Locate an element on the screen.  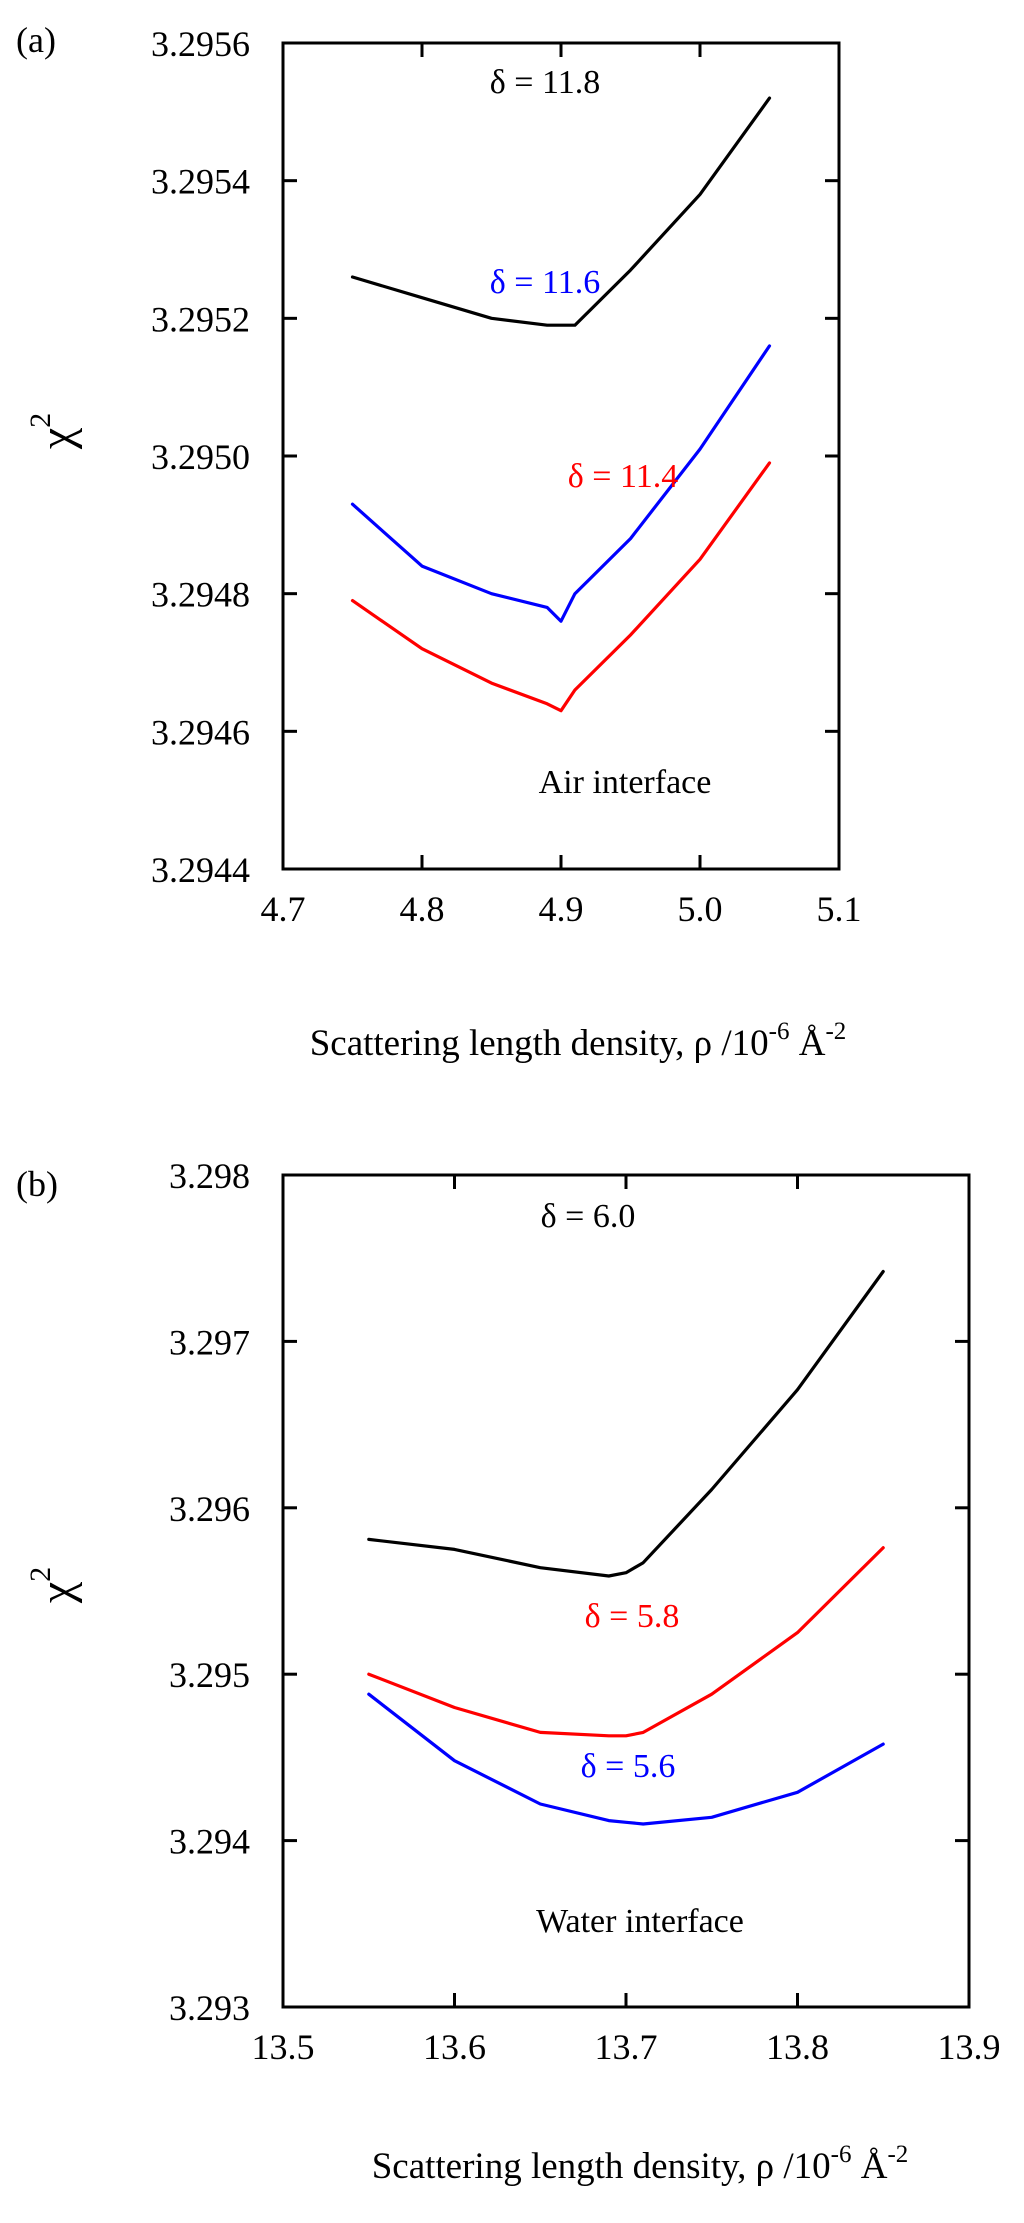
x-tick-label: 13.8 is located at coordinates (797, 2047).